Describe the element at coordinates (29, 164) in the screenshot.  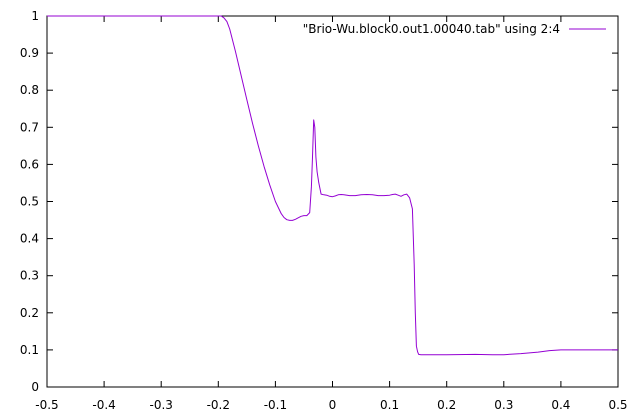
I see `y-tick-label: 0.6` at that location.